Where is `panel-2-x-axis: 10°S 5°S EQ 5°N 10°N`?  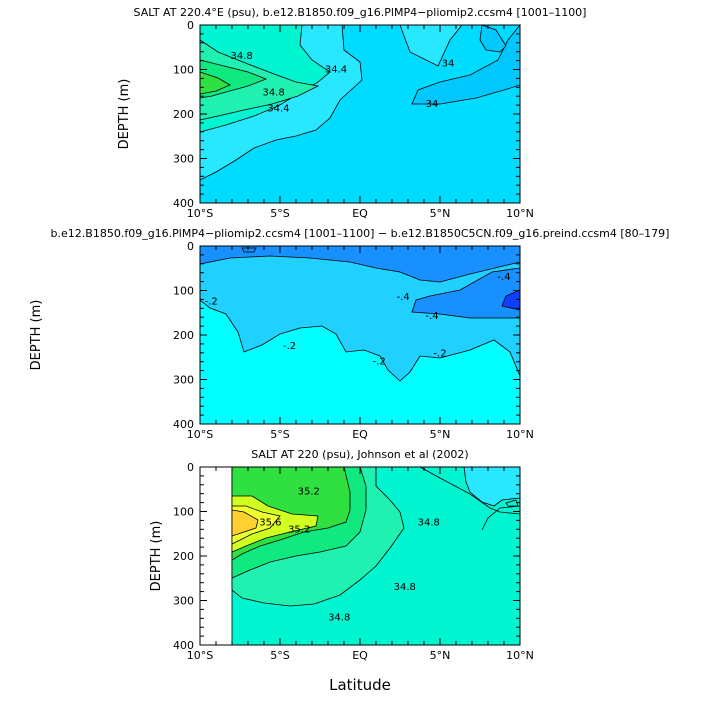 panel-2-x-axis: 10°S 5°S EQ 5°N 10°N is located at coordinates (360, 343).